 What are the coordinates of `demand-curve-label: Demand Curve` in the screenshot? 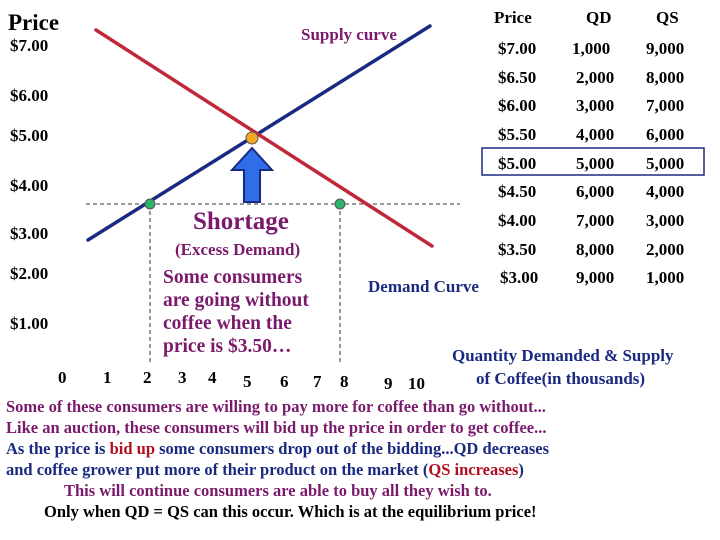 It's located at (423, 286).